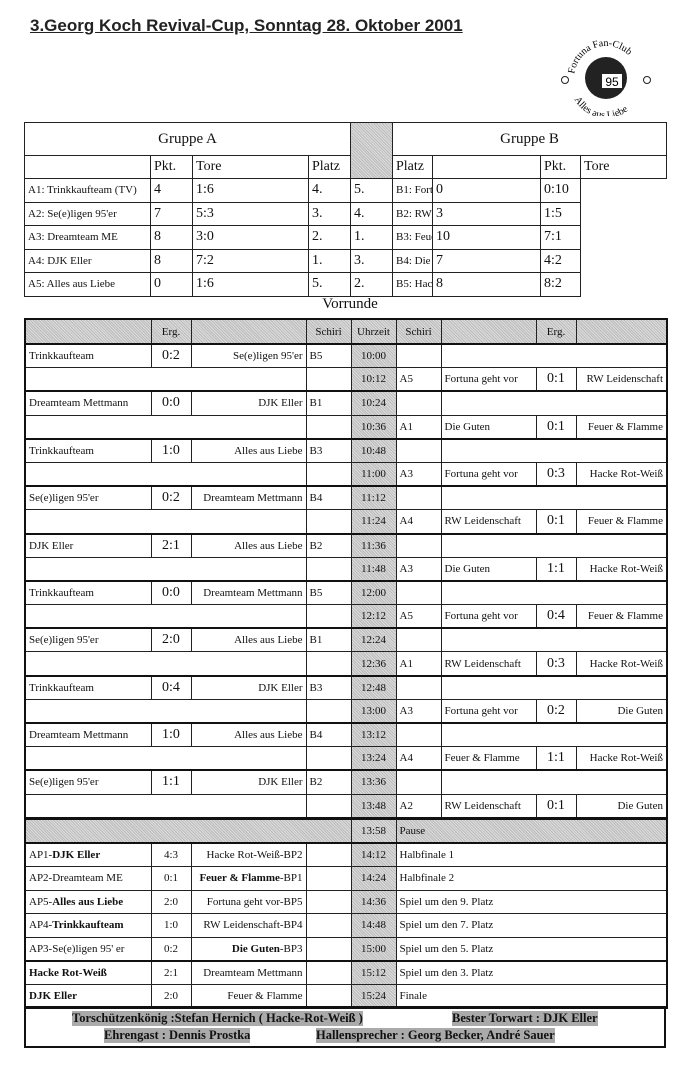 Image resolution: width=700 pixels, height=1068 pixels. What do you see at coordinates (253, 972) in the screenshot?
I see `team-name: Dreamteam Mettmann` at bounding box center [253, 972].